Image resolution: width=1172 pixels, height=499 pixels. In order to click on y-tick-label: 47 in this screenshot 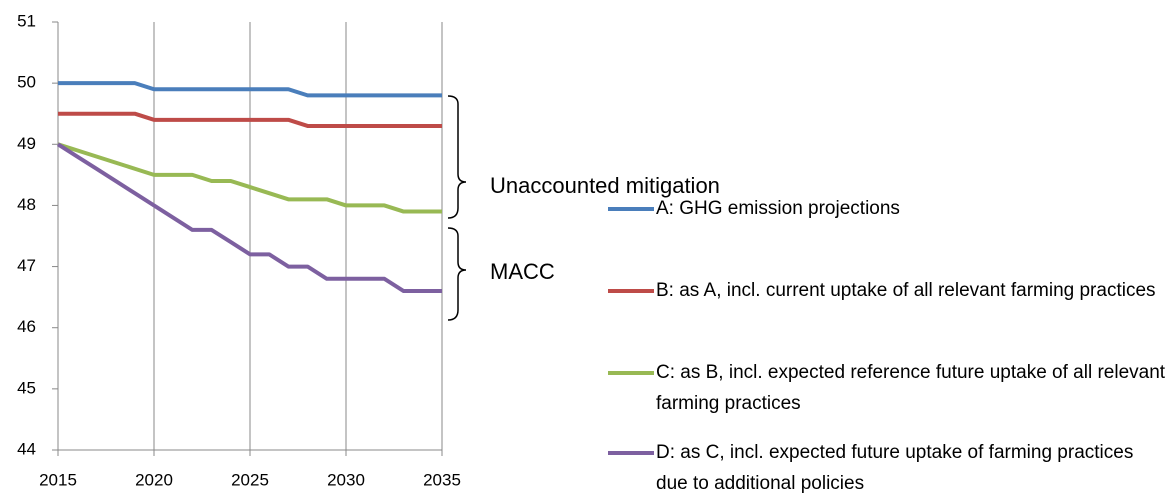, I will do `click(26, 265)`.